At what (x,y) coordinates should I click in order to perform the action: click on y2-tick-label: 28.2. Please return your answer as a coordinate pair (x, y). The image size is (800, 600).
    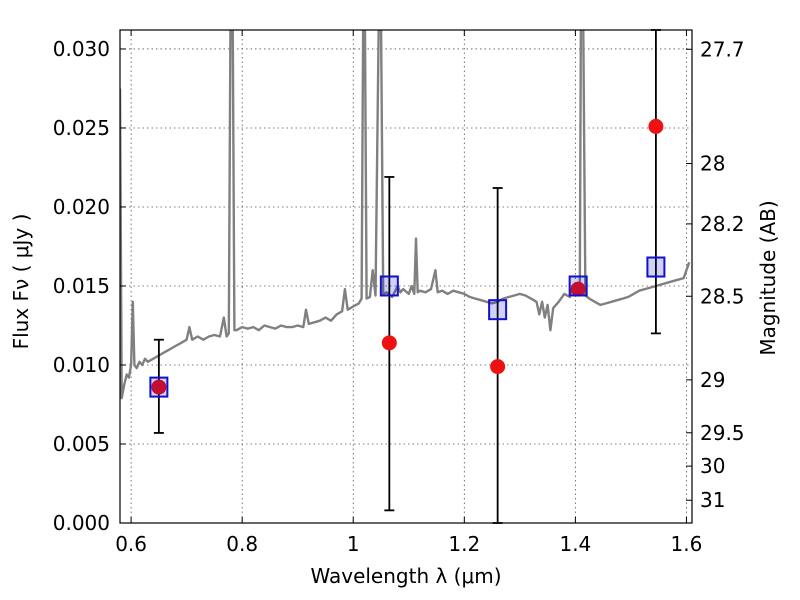
    Looking at the image, I should click on (722, 224).